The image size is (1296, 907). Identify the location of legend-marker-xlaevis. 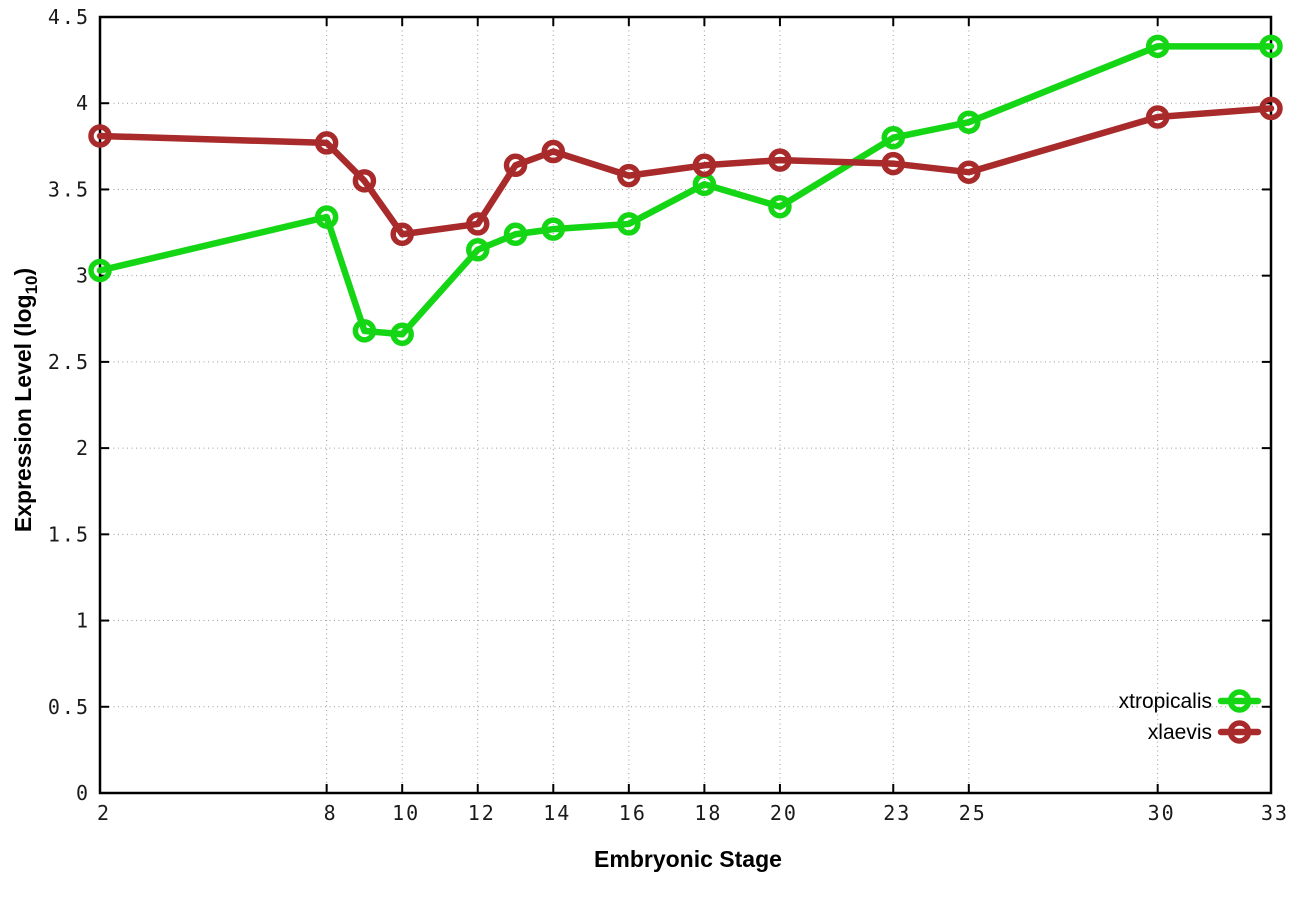
(1239, 732).